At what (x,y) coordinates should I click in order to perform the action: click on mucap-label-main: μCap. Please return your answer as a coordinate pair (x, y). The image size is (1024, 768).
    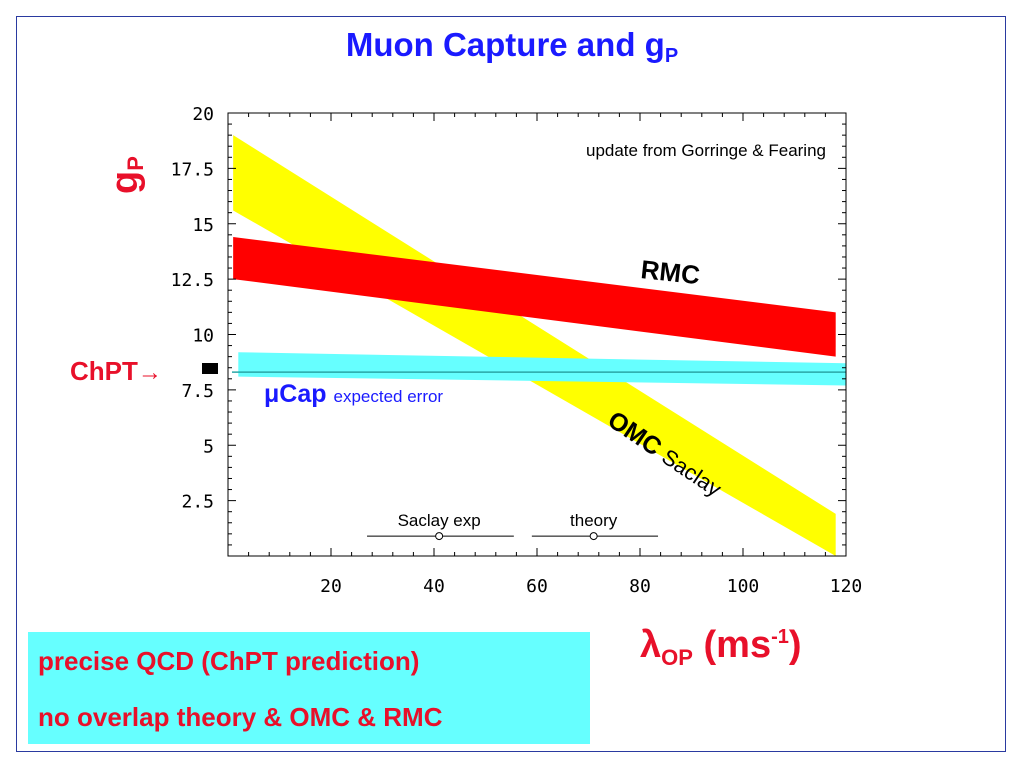
    Looking at the image, I should click on (298, 394).